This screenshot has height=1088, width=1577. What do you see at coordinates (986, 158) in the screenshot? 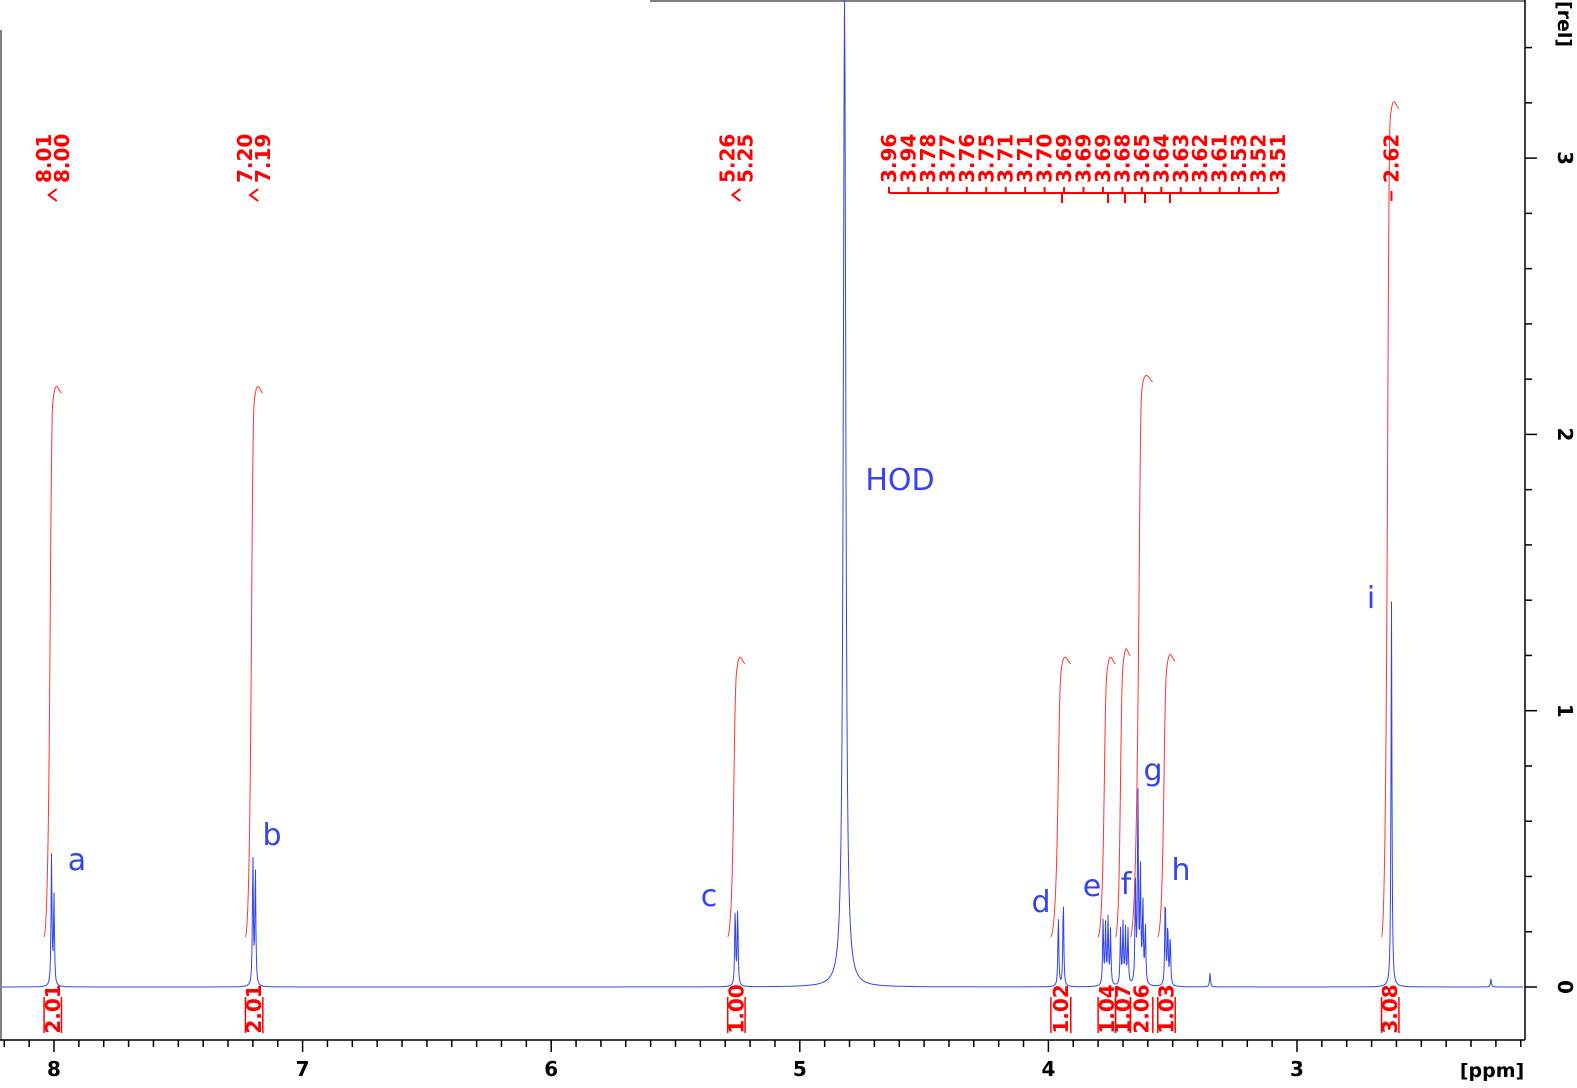
I see `peak-pick-value: 3.75` at bounding box center [986, 158].